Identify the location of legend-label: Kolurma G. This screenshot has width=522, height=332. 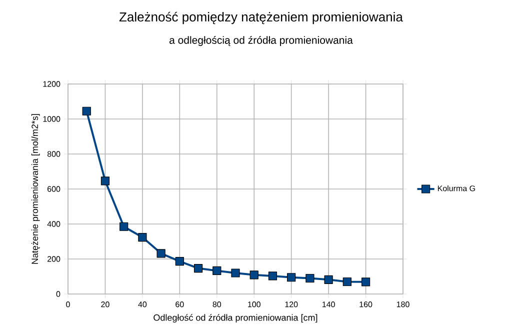
(456, 188).